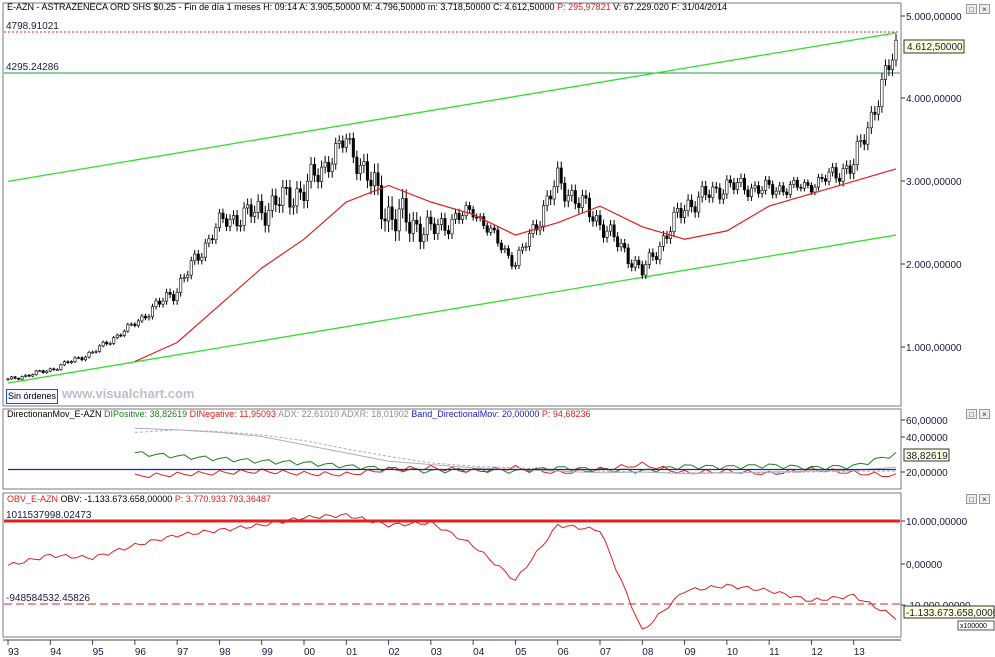 The height and width of the screenshot is (657, 995). Describe the element at coordinates (606, 652) in the screenshot. I see `x-tick-label: 07` at that location.